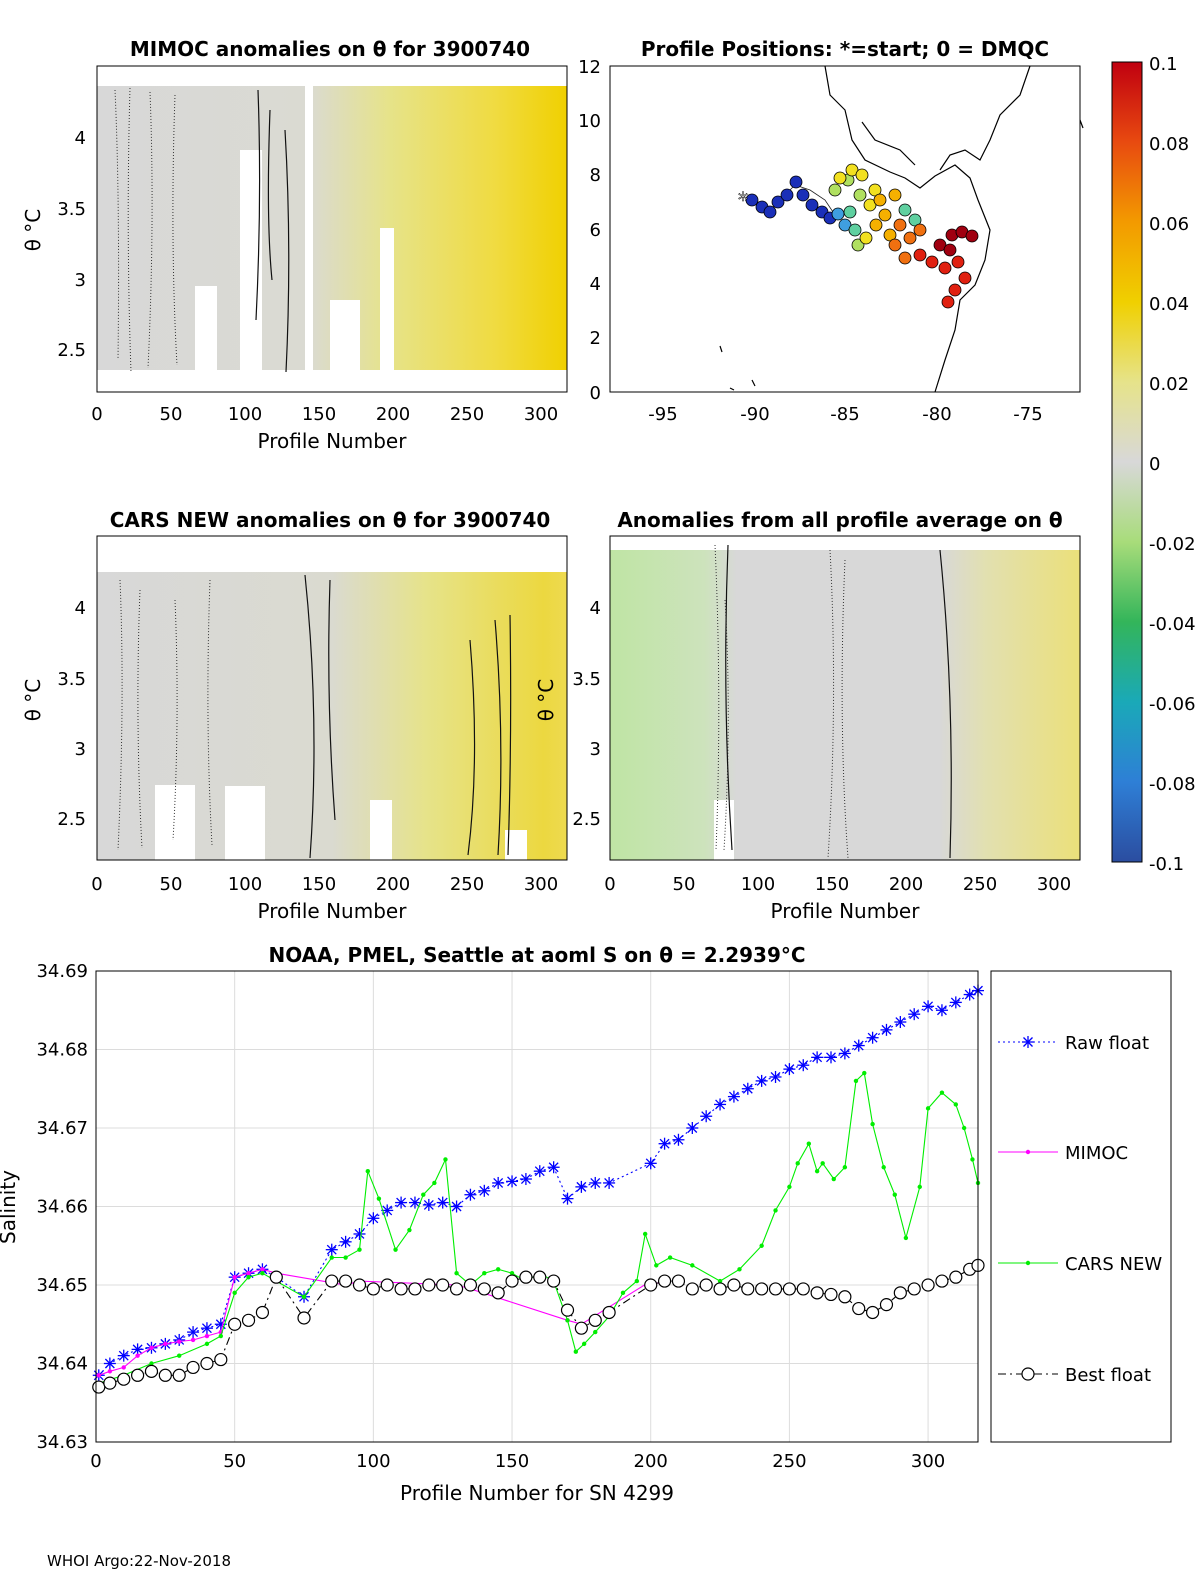  What do you see at coordinates (171, 414) in the screenshot?
I see `mimoc-xtick: 50` at bounding box center [171, 414].